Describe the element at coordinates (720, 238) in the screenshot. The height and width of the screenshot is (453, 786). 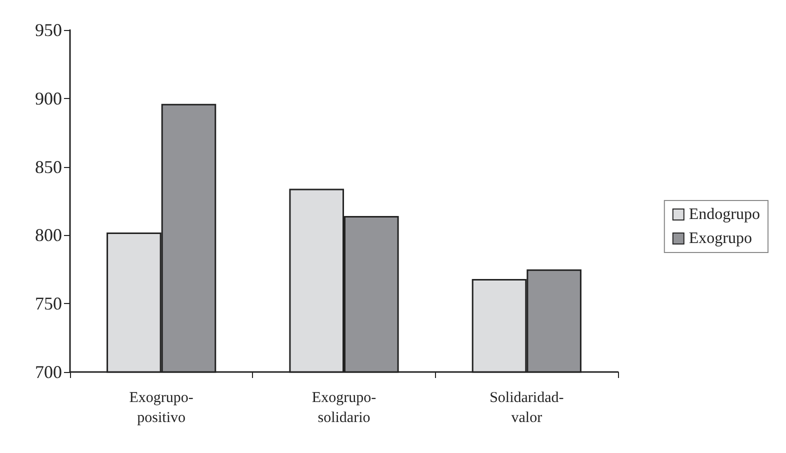
I see `legend-label: Exogrupo` at that location.